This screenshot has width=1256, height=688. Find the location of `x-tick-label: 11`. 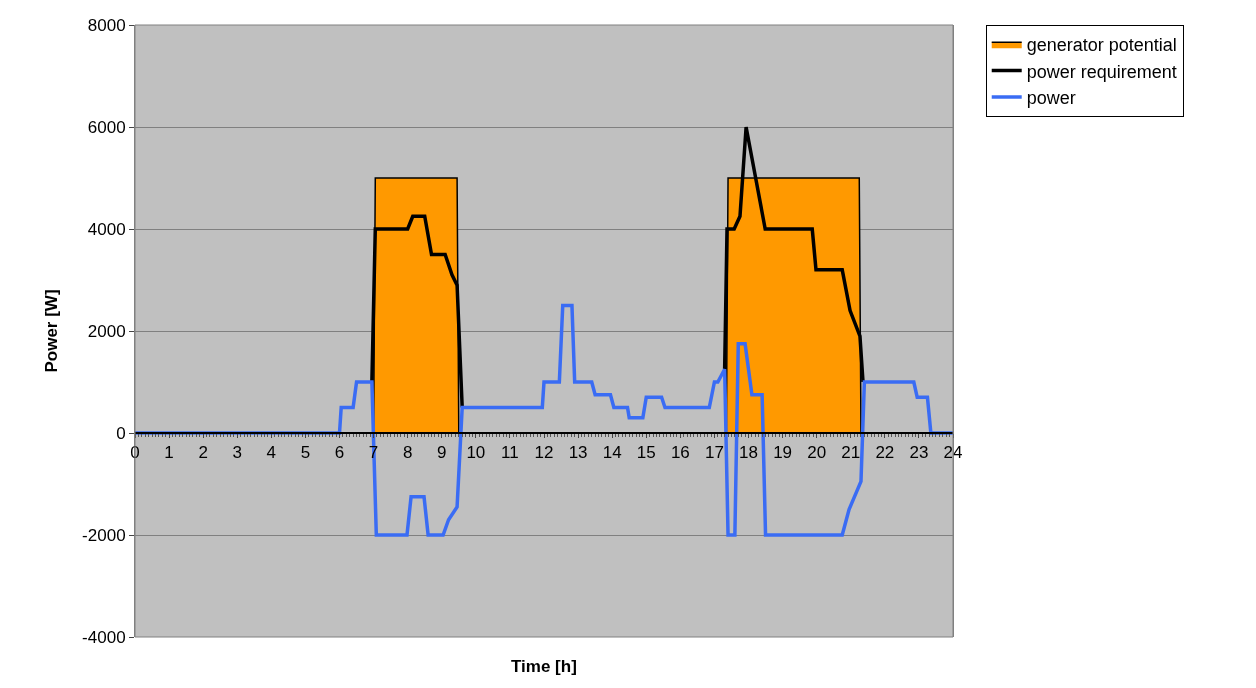

x-tick-label: 11 is located at coordinates (510, 453).